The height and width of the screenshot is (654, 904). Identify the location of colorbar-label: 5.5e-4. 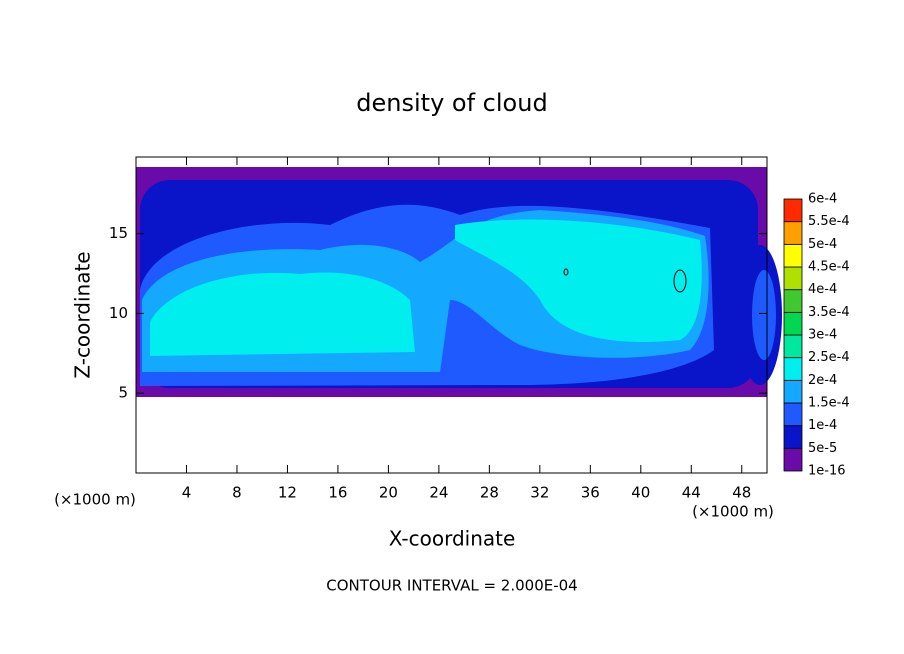
(829, 221).